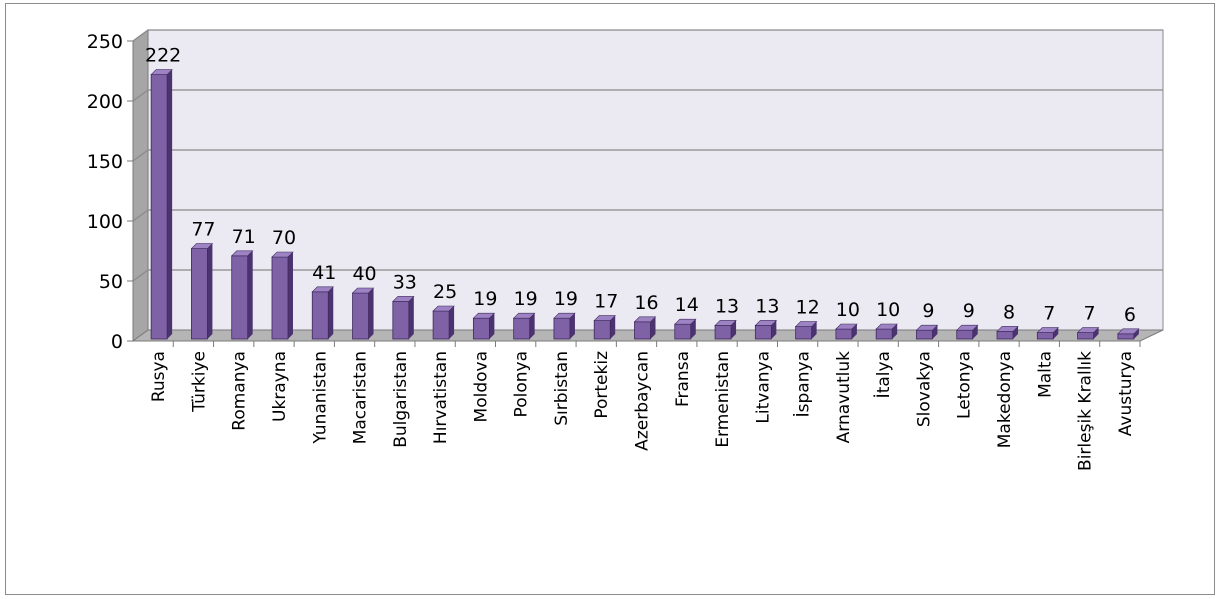 The height and width of the screenshot is (599, 1221). What do you see at coordinates (606, 302) in the screenshot?
I see `data-label: 17` at bounding box center [606, 302].